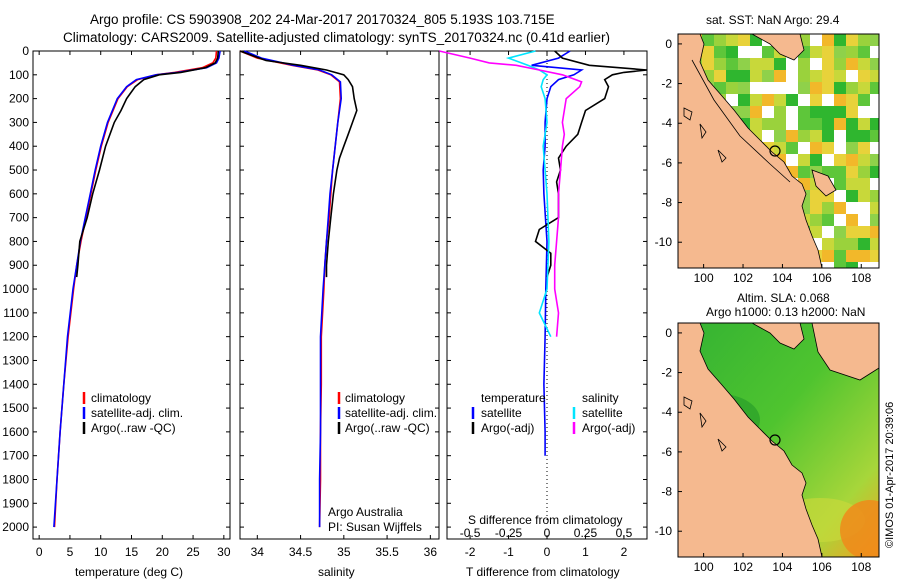 The height and width of the screenshot is (585, 900). I want to click on x-tick-label: 2, so click(624, 552).